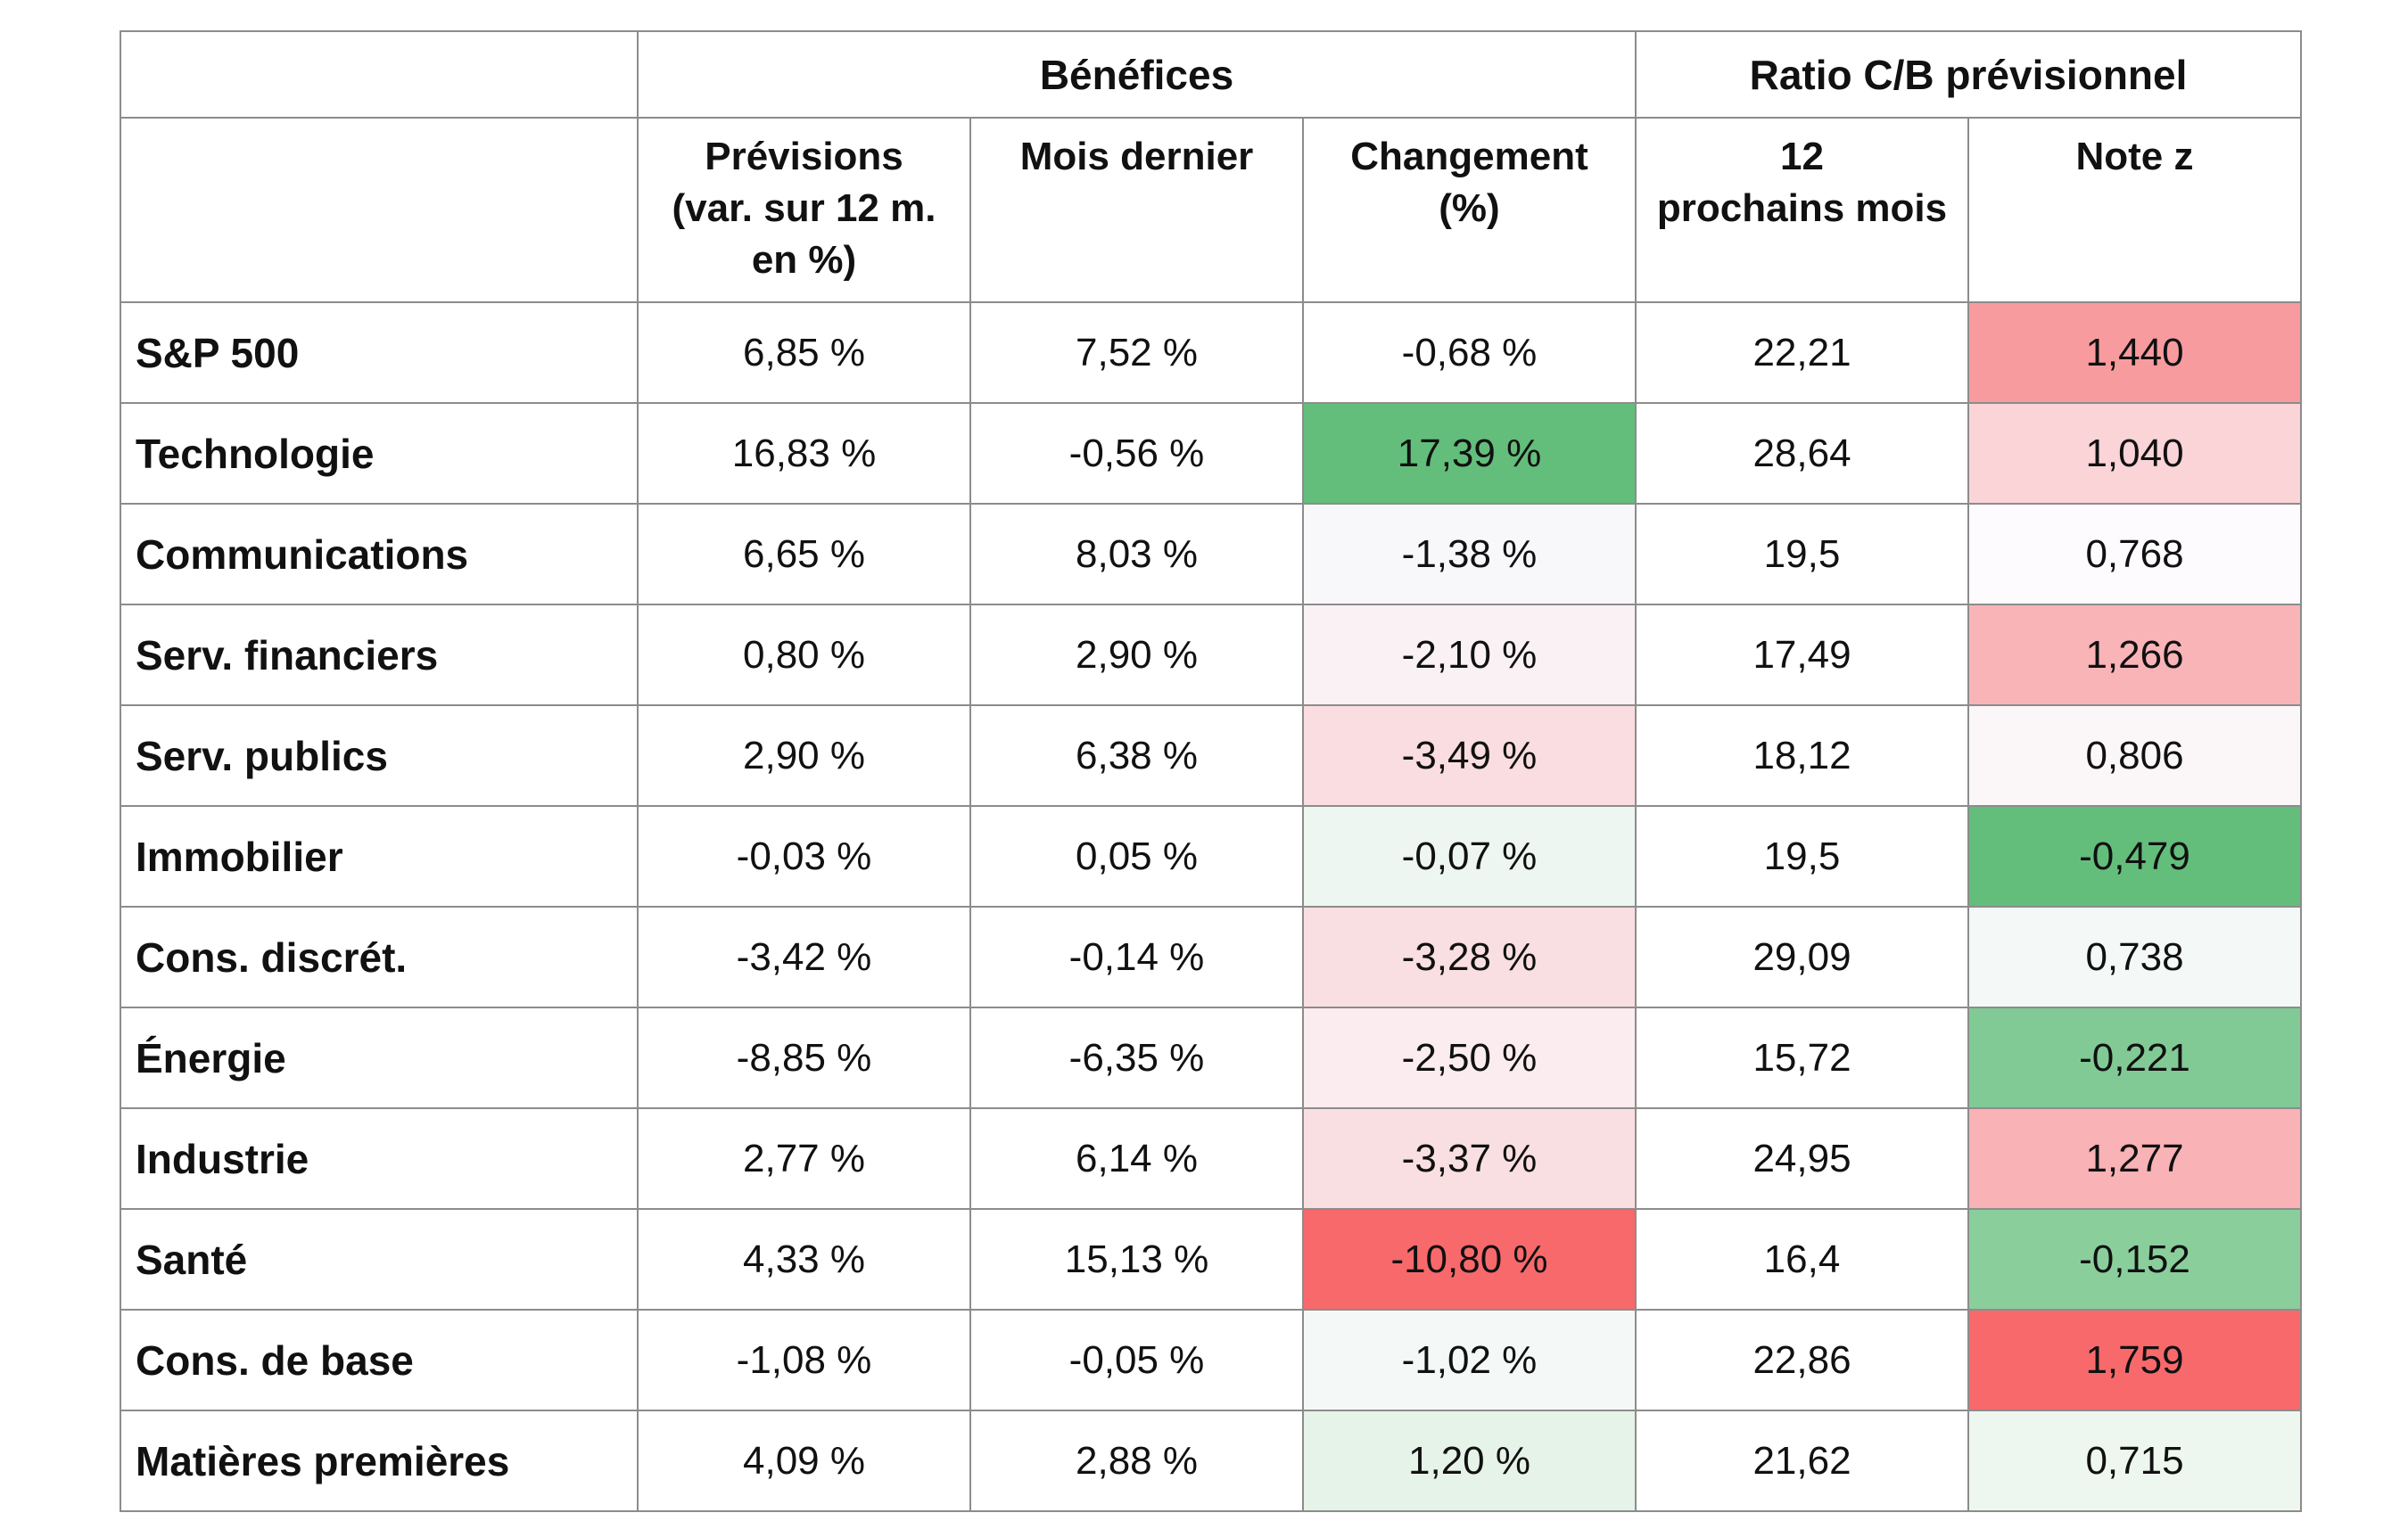 The image size is (2408, 1521). What do you see at coordinates (804, 554) in the screenshot?
I see `previsions-cell: 6,65 %` at bounding box center [804, 554].